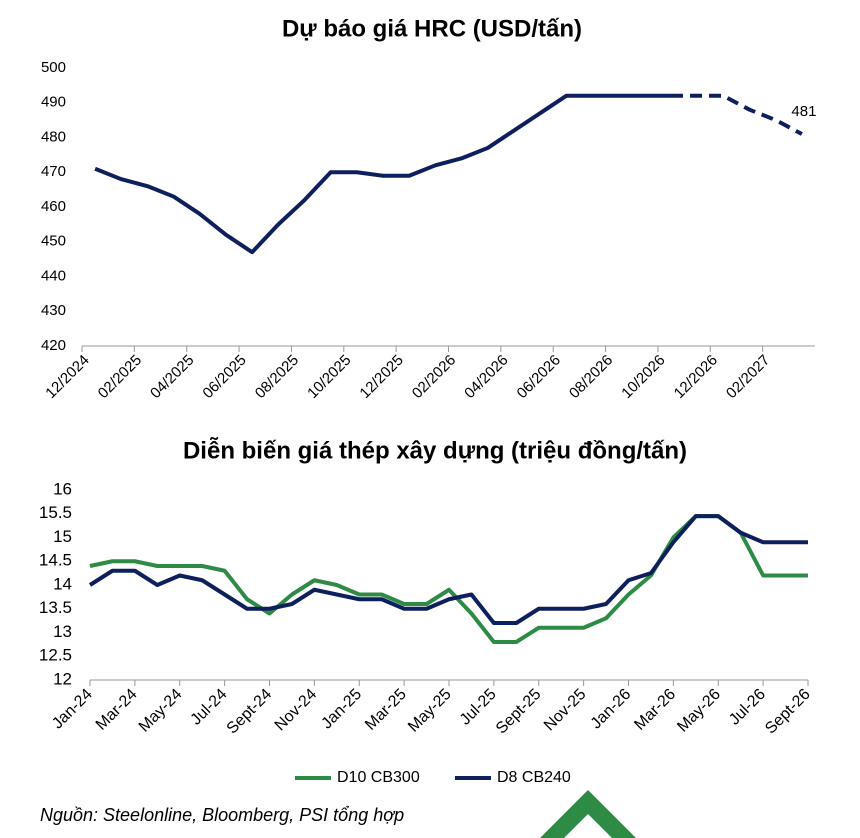  Describe the element at coordinates (432, 28) in the screenshot. I see `chart-title: Dự báo giá HRC (USD/tấn)` at that location.